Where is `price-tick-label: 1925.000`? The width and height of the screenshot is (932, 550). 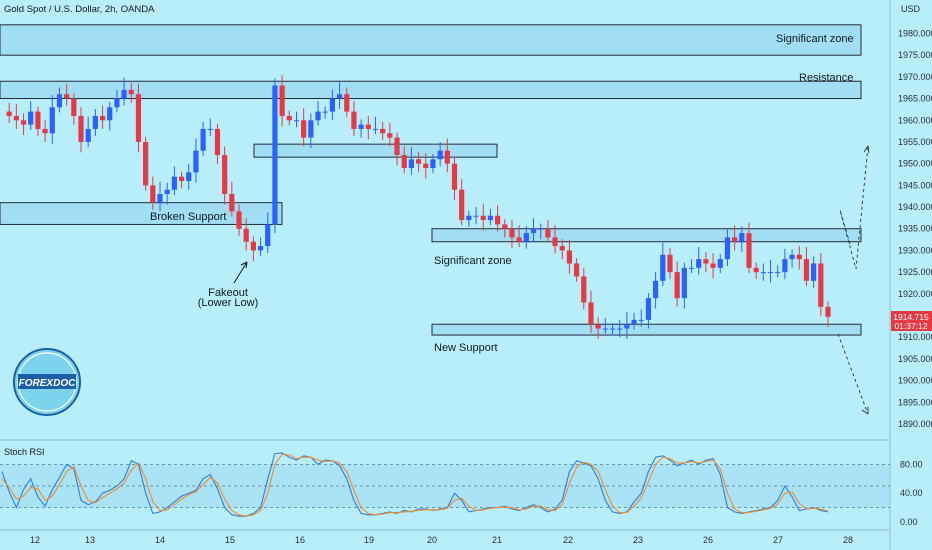
price-tick-label: 1925.000 is located at coordinates (915, 272).